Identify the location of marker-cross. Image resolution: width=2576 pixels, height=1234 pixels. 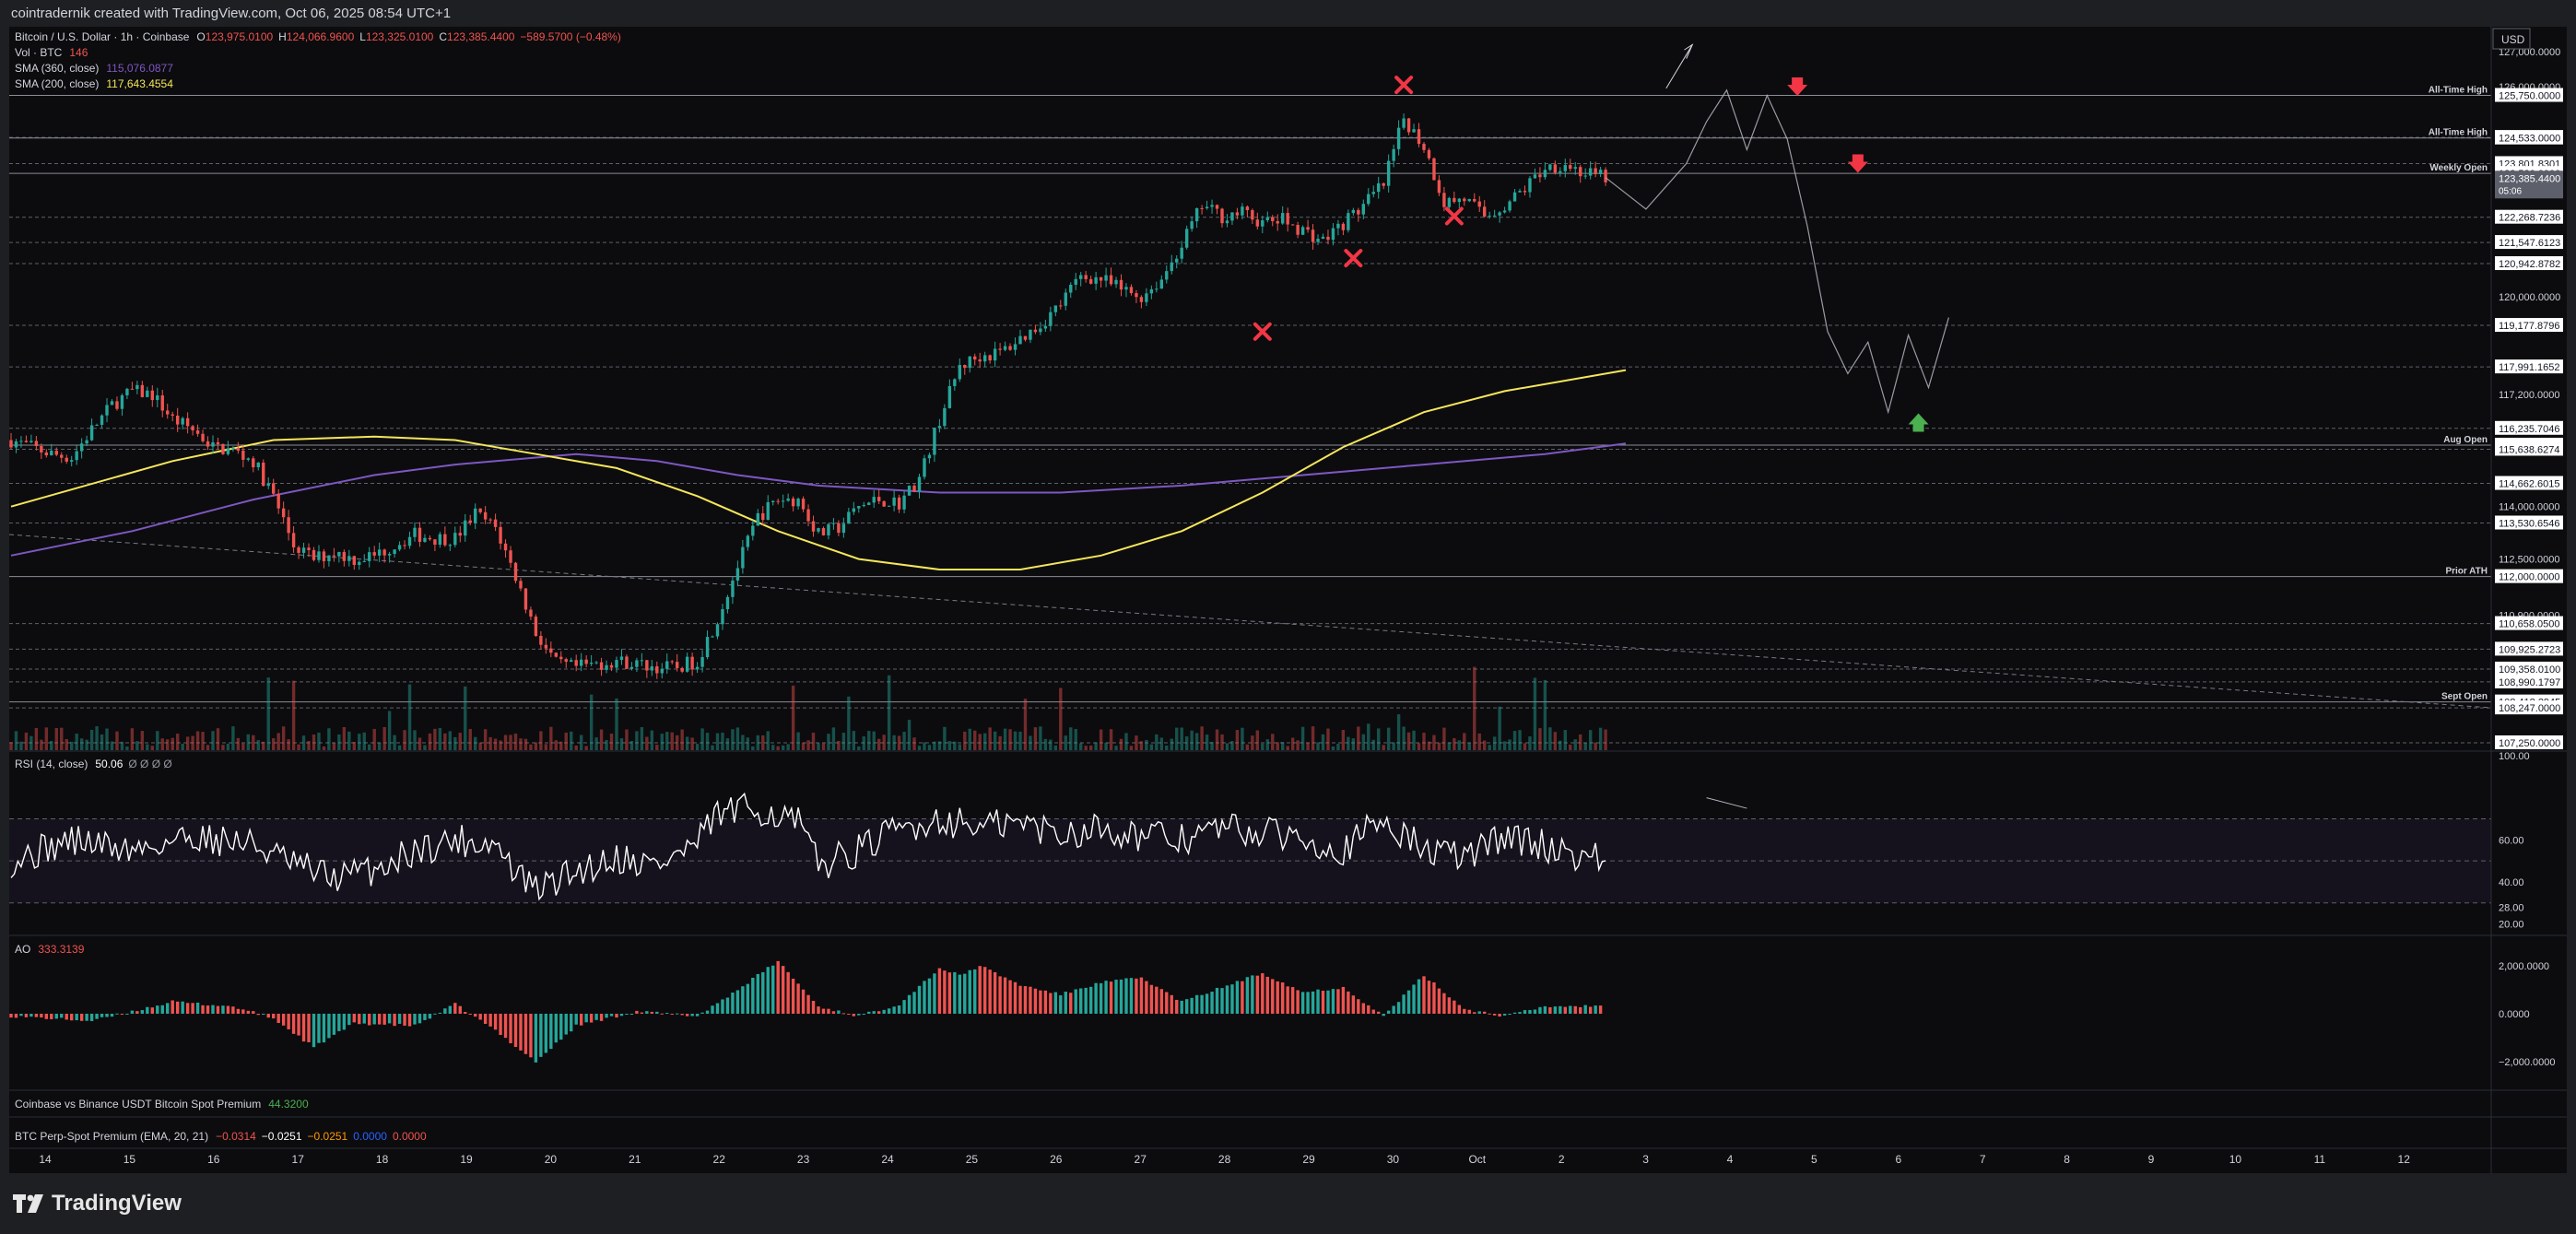
(1263, 331).